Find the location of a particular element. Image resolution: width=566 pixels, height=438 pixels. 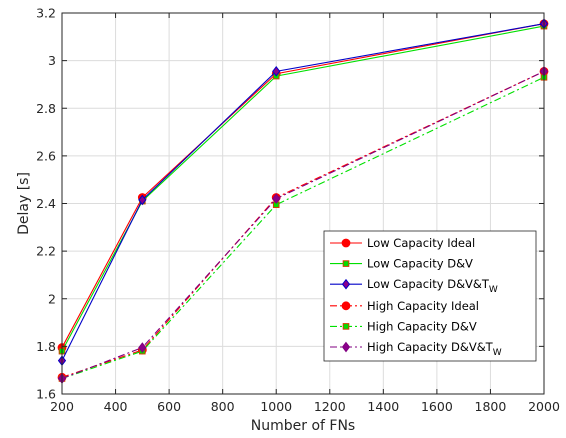

legend-entry: High Capacity D&V is located at coordinates (403, 326).